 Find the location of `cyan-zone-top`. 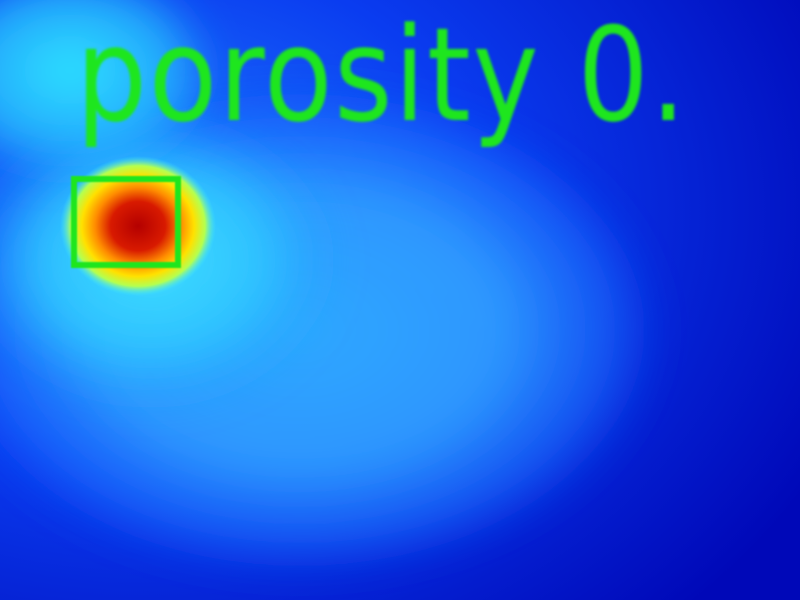

cyan-zone-top is located at coordinates (110, 90).